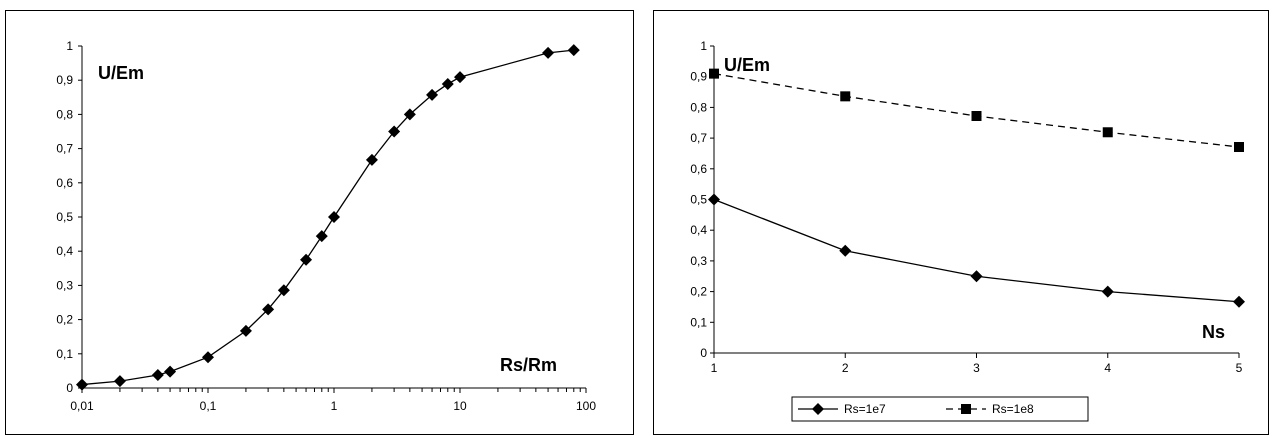 The height and width of the screenshot is (436, 1272). Describe the element at coordinates (940, 409) in the screenshot. I see `legend-box` at that location.